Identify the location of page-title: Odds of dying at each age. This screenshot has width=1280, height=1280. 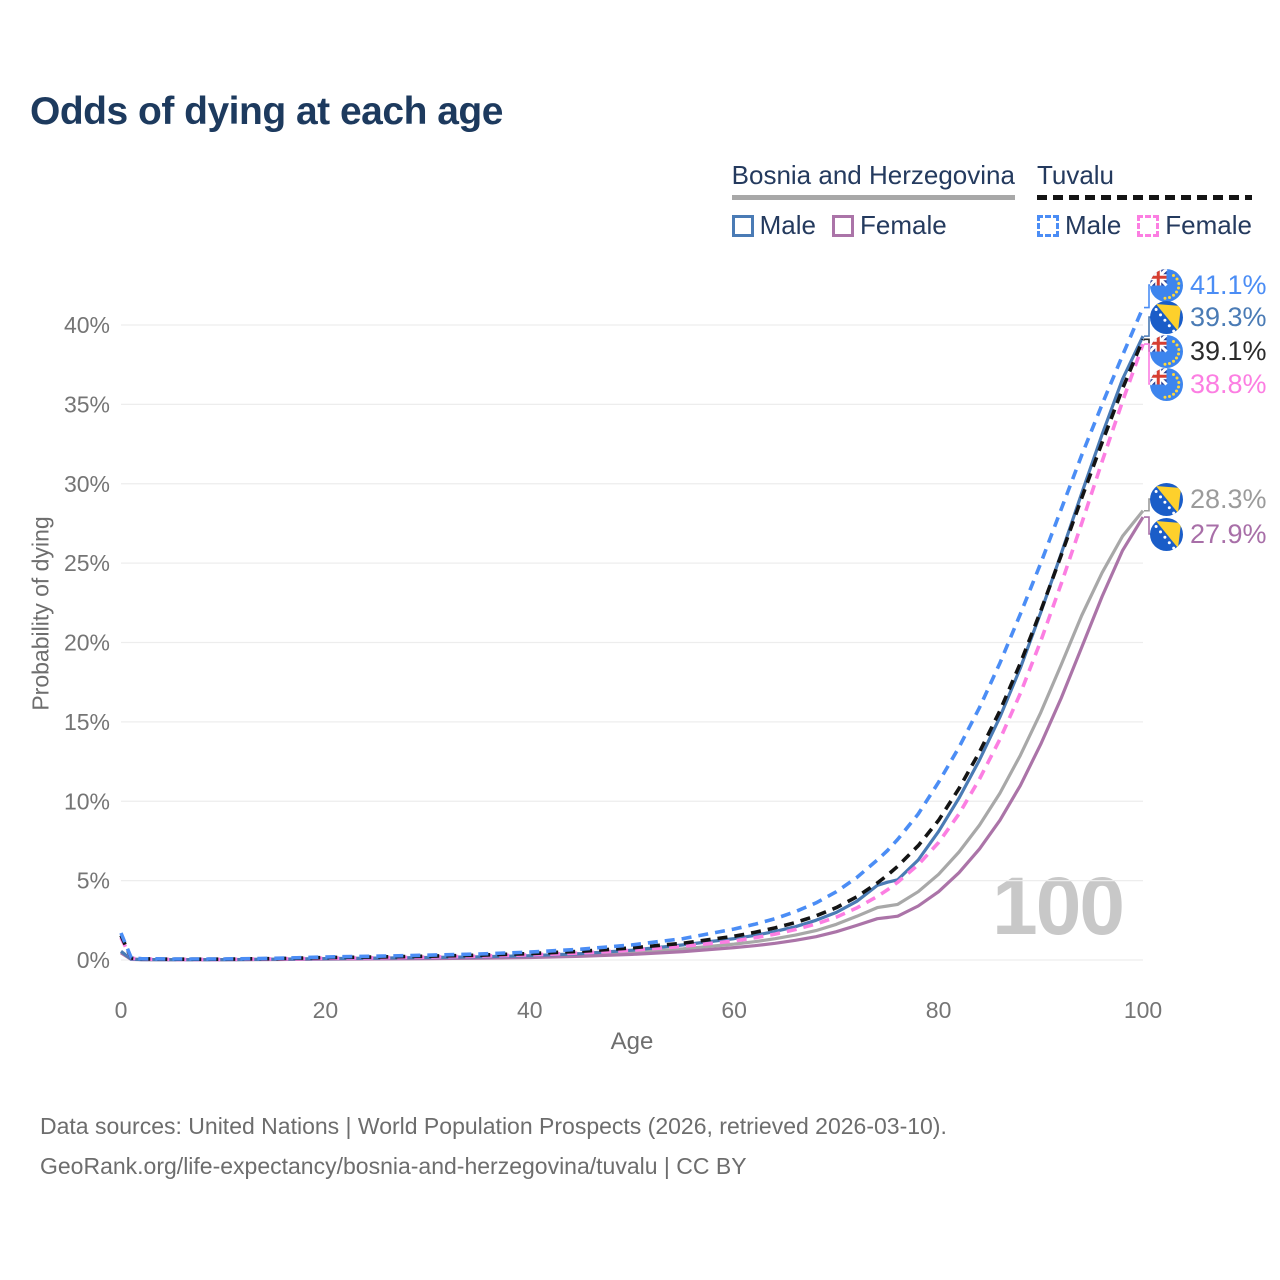
(266, 111).